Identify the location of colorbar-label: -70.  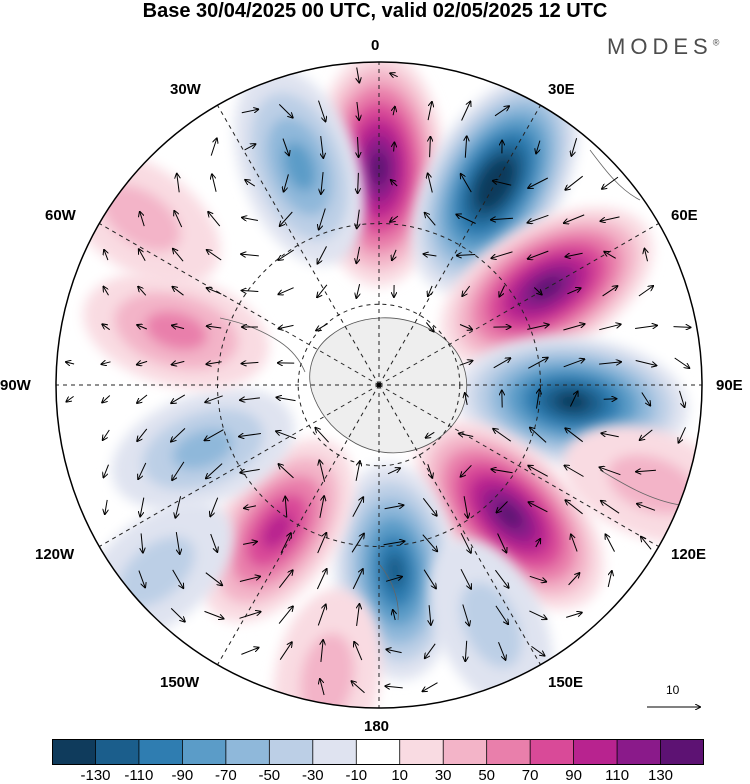
(226, 775).